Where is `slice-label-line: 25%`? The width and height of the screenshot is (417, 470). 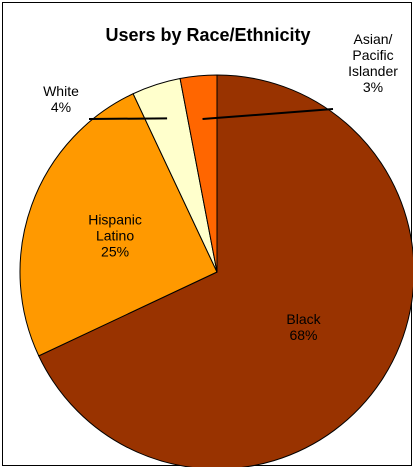 slice-label-line: 25% is located at coordinates (115, 251).